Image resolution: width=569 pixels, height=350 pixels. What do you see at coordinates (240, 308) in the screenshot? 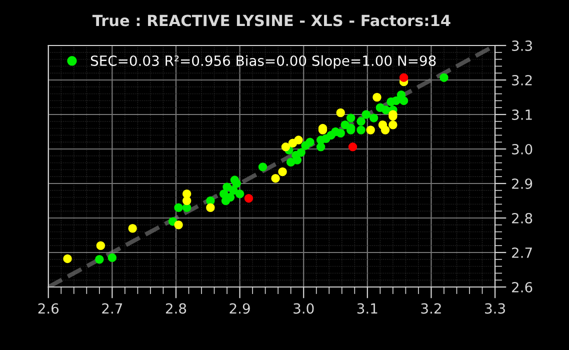
I see `x-tick-label: 2.9` at bounding box center [240, 308].